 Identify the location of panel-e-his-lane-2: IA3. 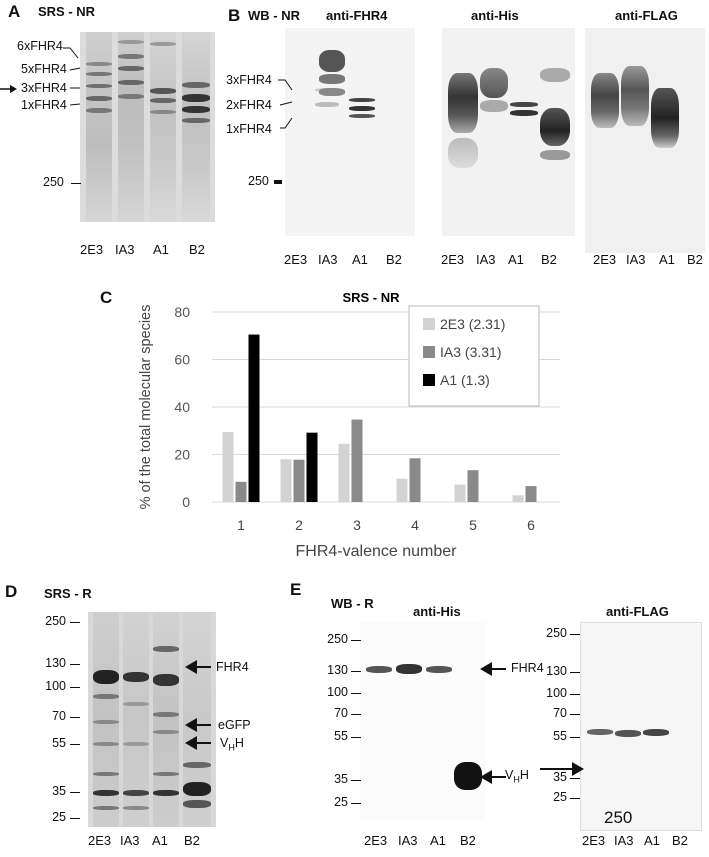
(408, 840).